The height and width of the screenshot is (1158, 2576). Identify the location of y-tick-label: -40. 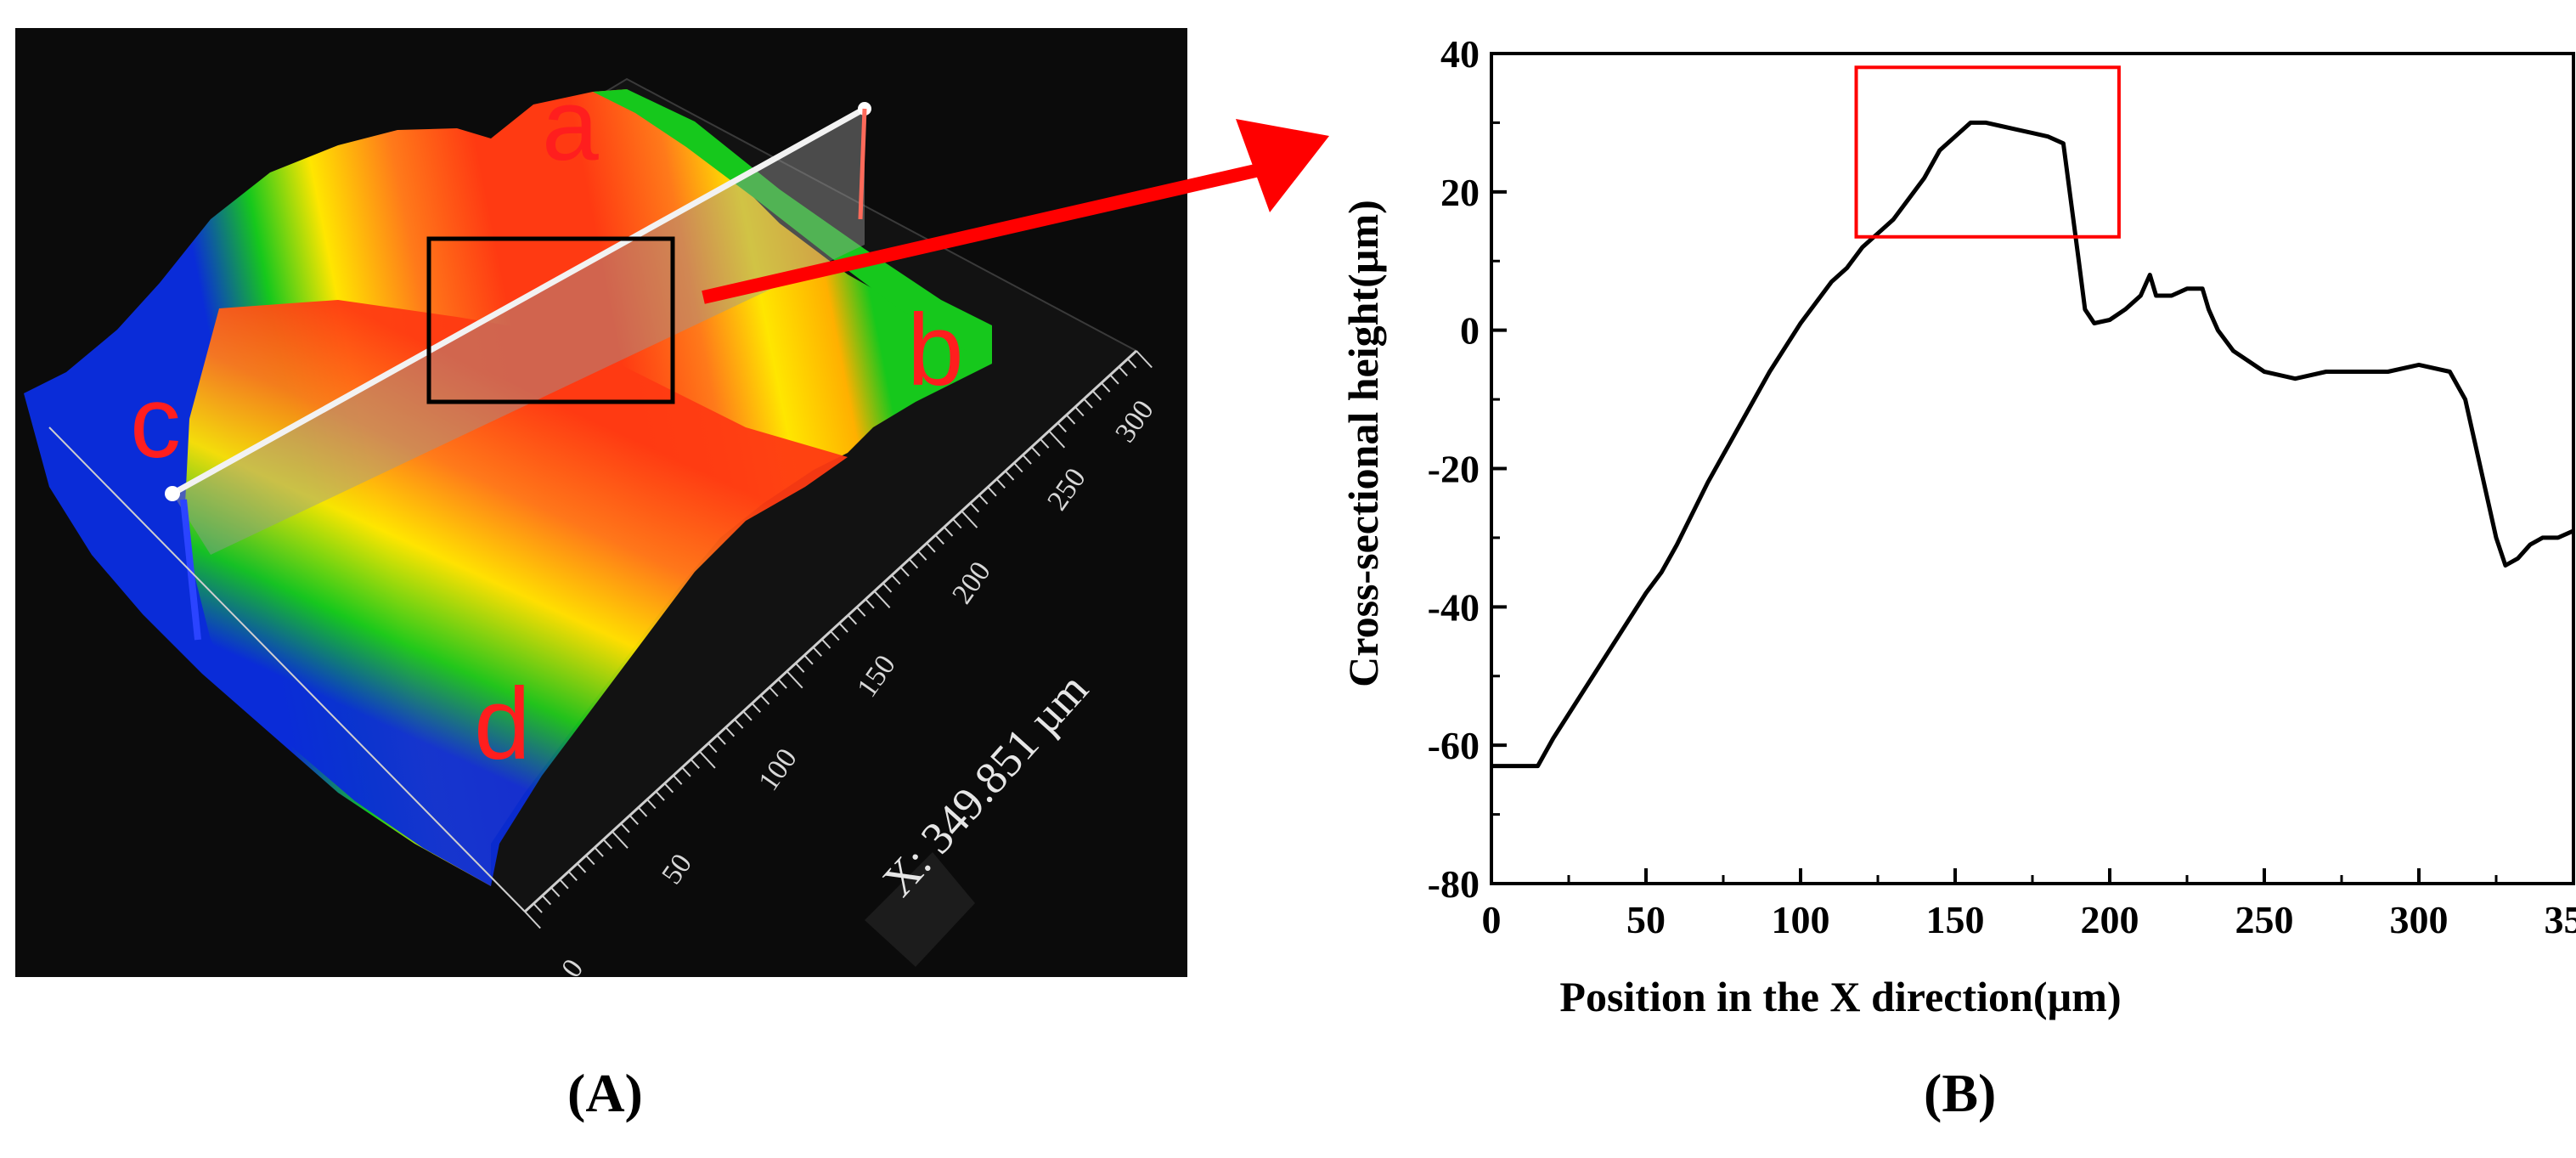
(1454, 607).